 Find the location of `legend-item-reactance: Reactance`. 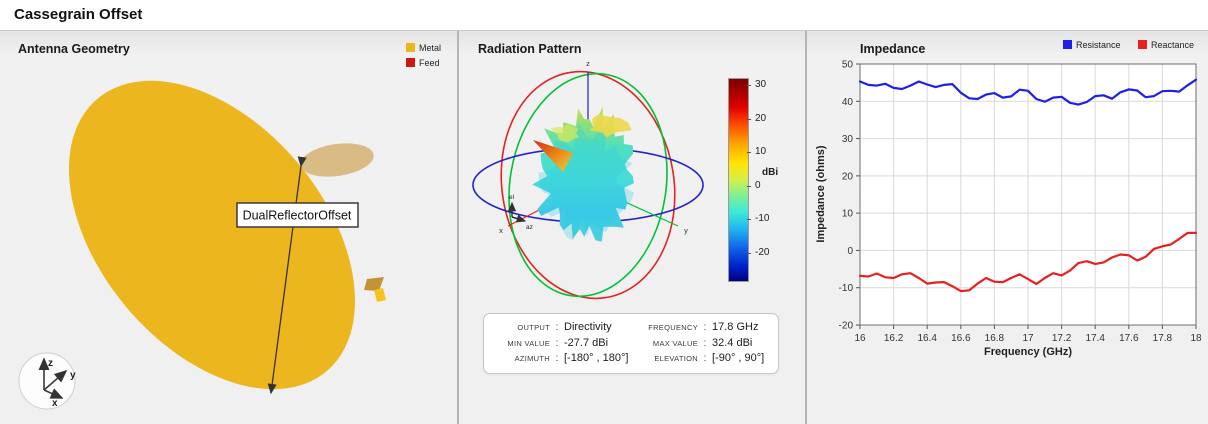

legend-item-reactance: Reactance is located at coordinates (1166, 45).